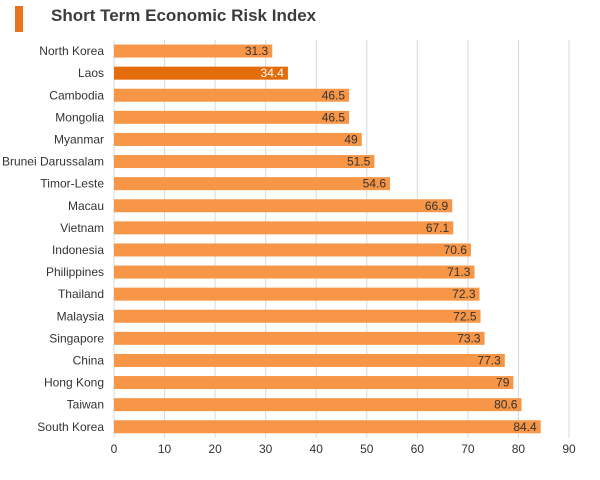 The height and width of the screenshot is (480, 600). Describe the element at coordinates (184, 15) in the screenshot. I see `chart-title: Short Term Economic Risk Index` at that location.